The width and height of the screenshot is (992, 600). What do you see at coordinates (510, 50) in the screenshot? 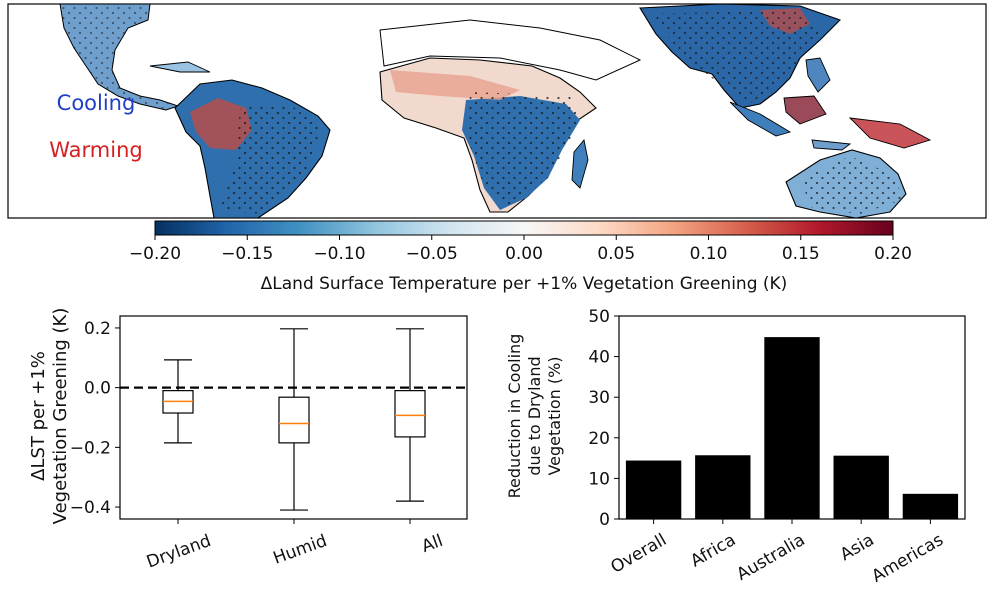
I see `region-sahara` at bounding box center [510, 50].